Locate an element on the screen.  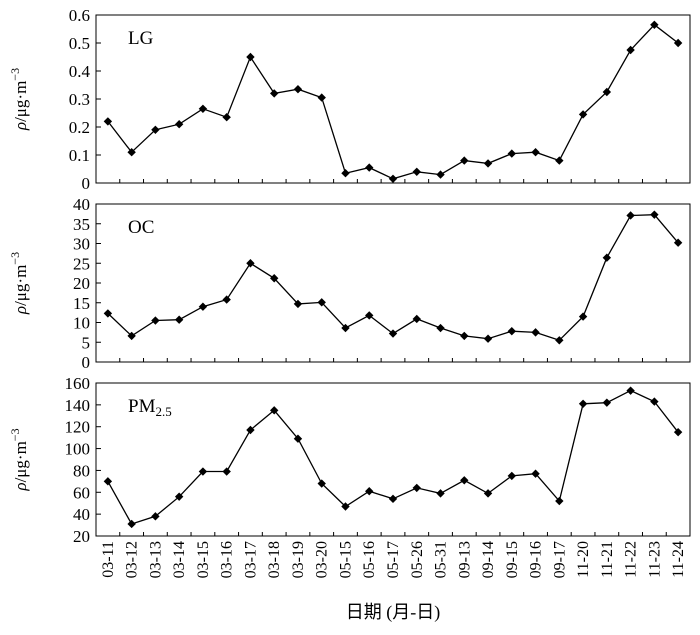
x-tick-label: 03-14 is located at coordinates (179, 559).